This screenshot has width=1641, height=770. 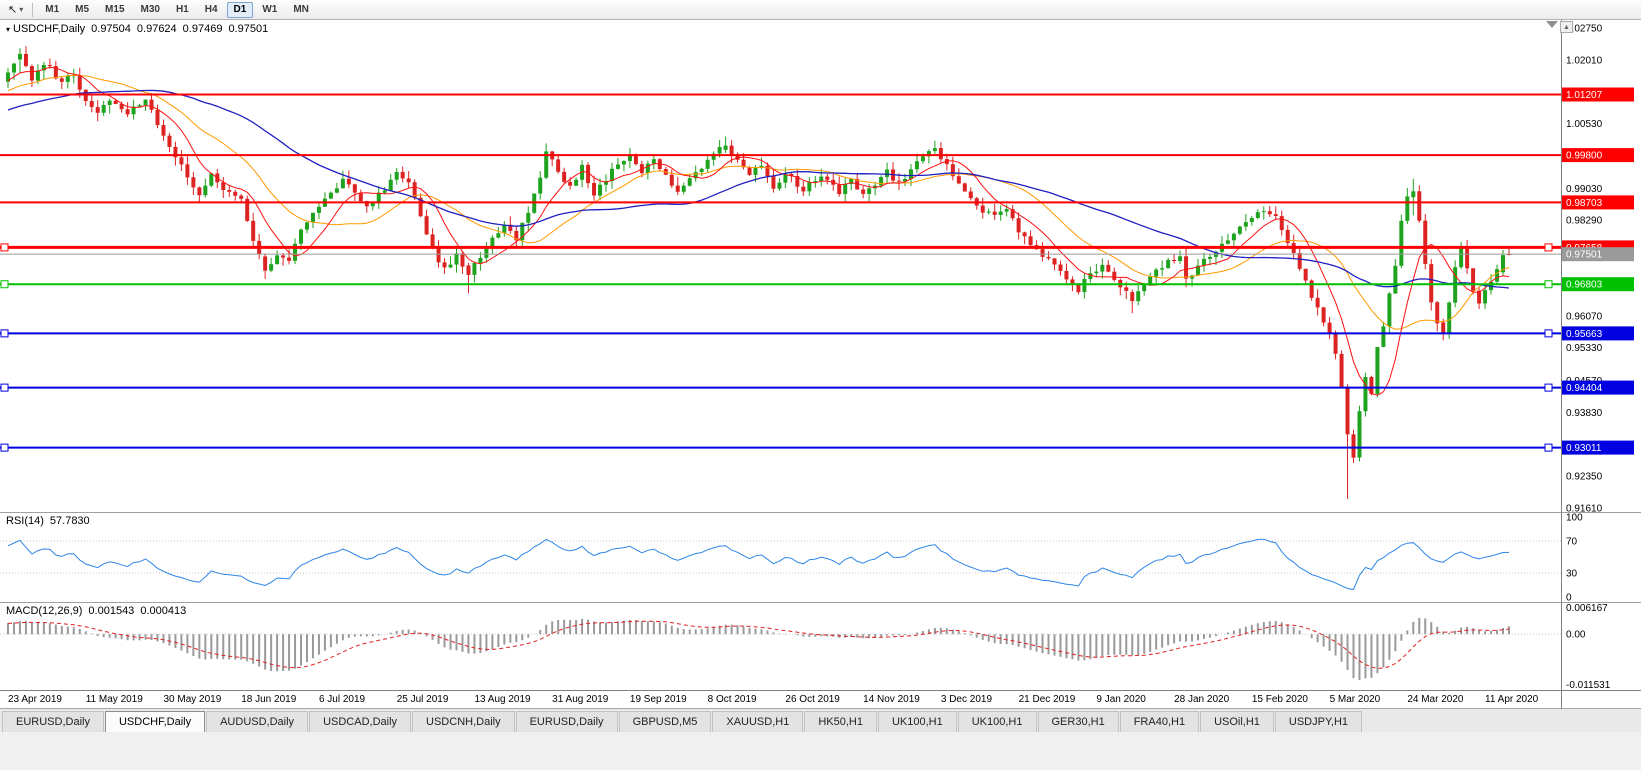 I want to click on open-value: 0.97504, so click(x=111, y=29).